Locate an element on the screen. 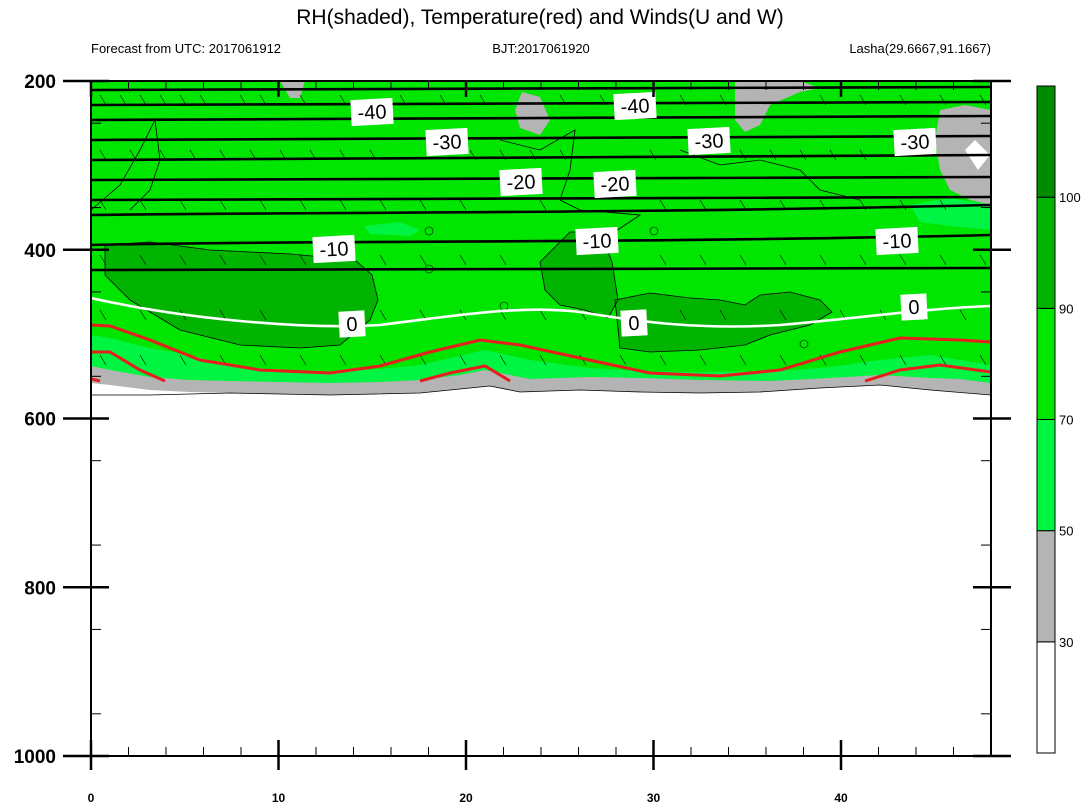 The image size is (1087, 806). y-tick-label: 800 is located at coordinates (40, 588).